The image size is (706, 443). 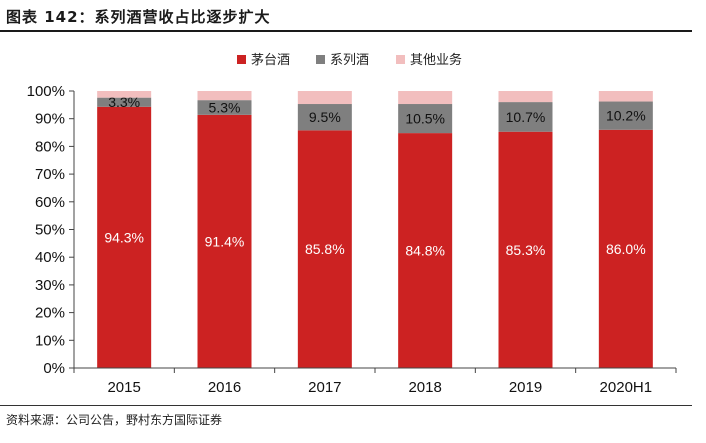 I want to click on data-label: 10.2%, so click(x=626, y=116).